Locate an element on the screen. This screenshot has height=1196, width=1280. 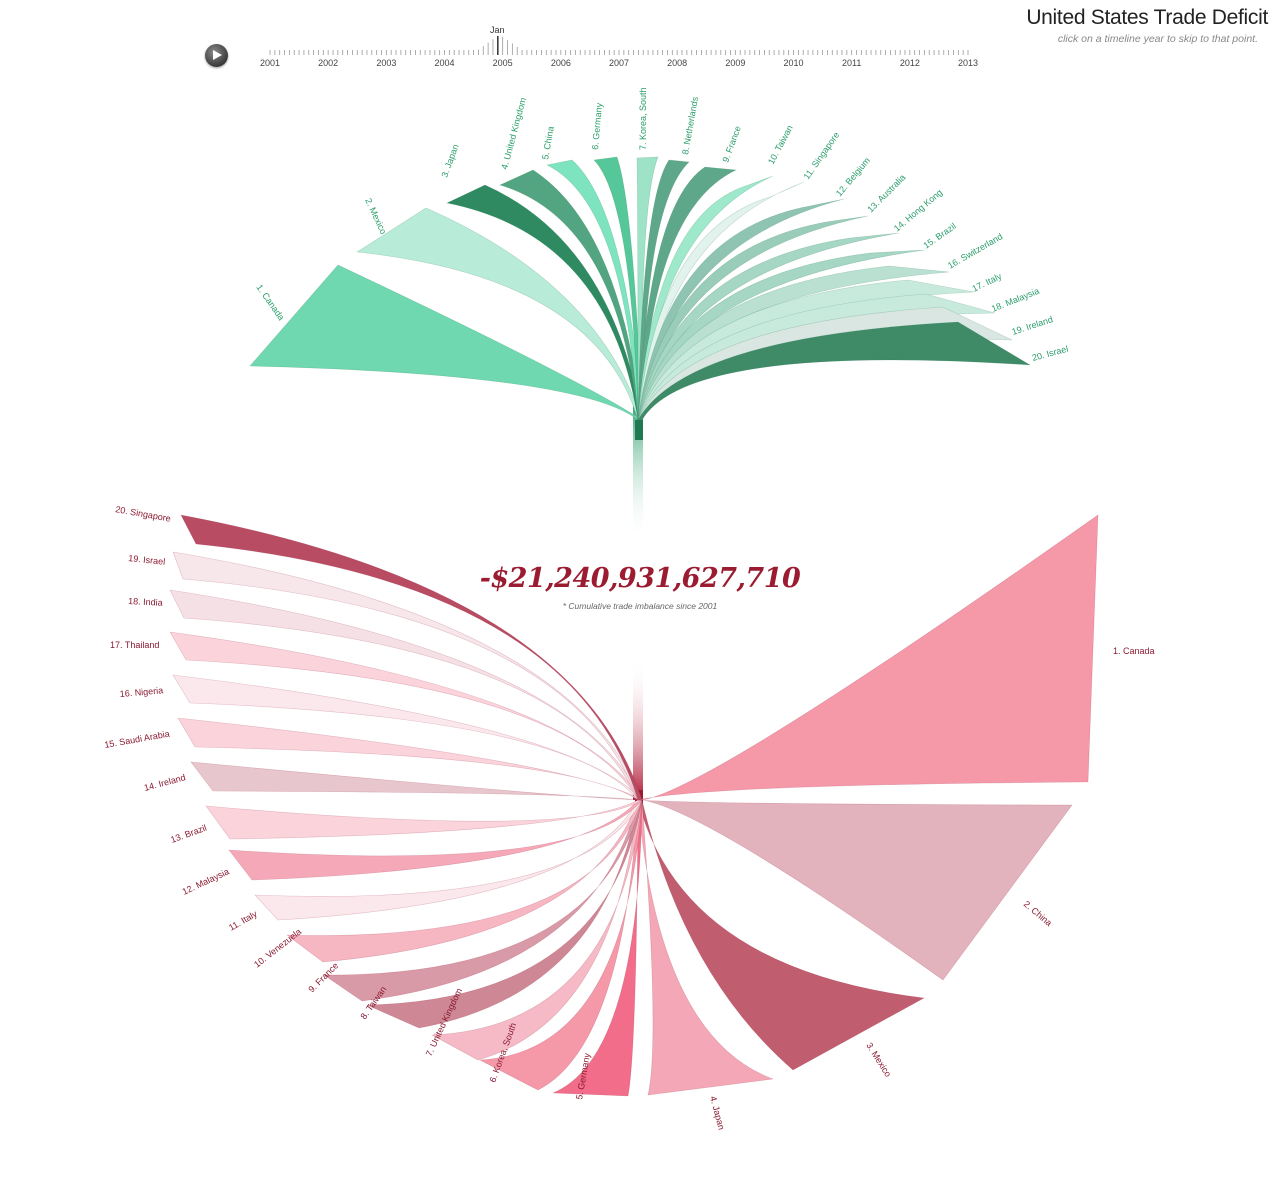
deficit-label-4: 4. Japan is located at coordinates (717, 1113).